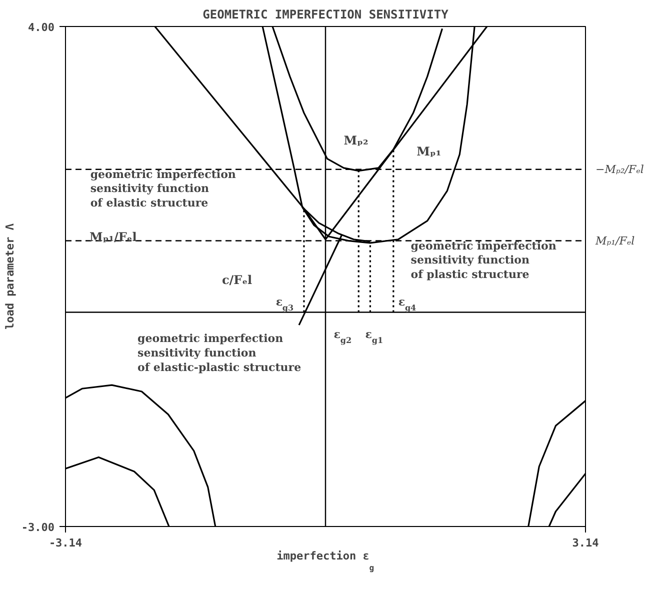  Describe the element at coordinates (325, 561) in the screenshot. I see `x-axis-title: imperfection εg` at that location.